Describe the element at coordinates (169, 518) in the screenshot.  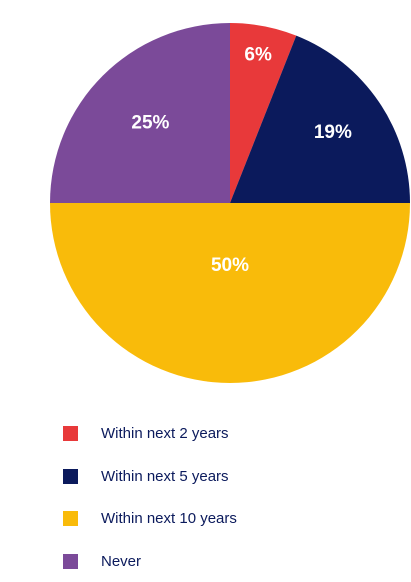
I see `legend-label: Within next 10 years` at that location.